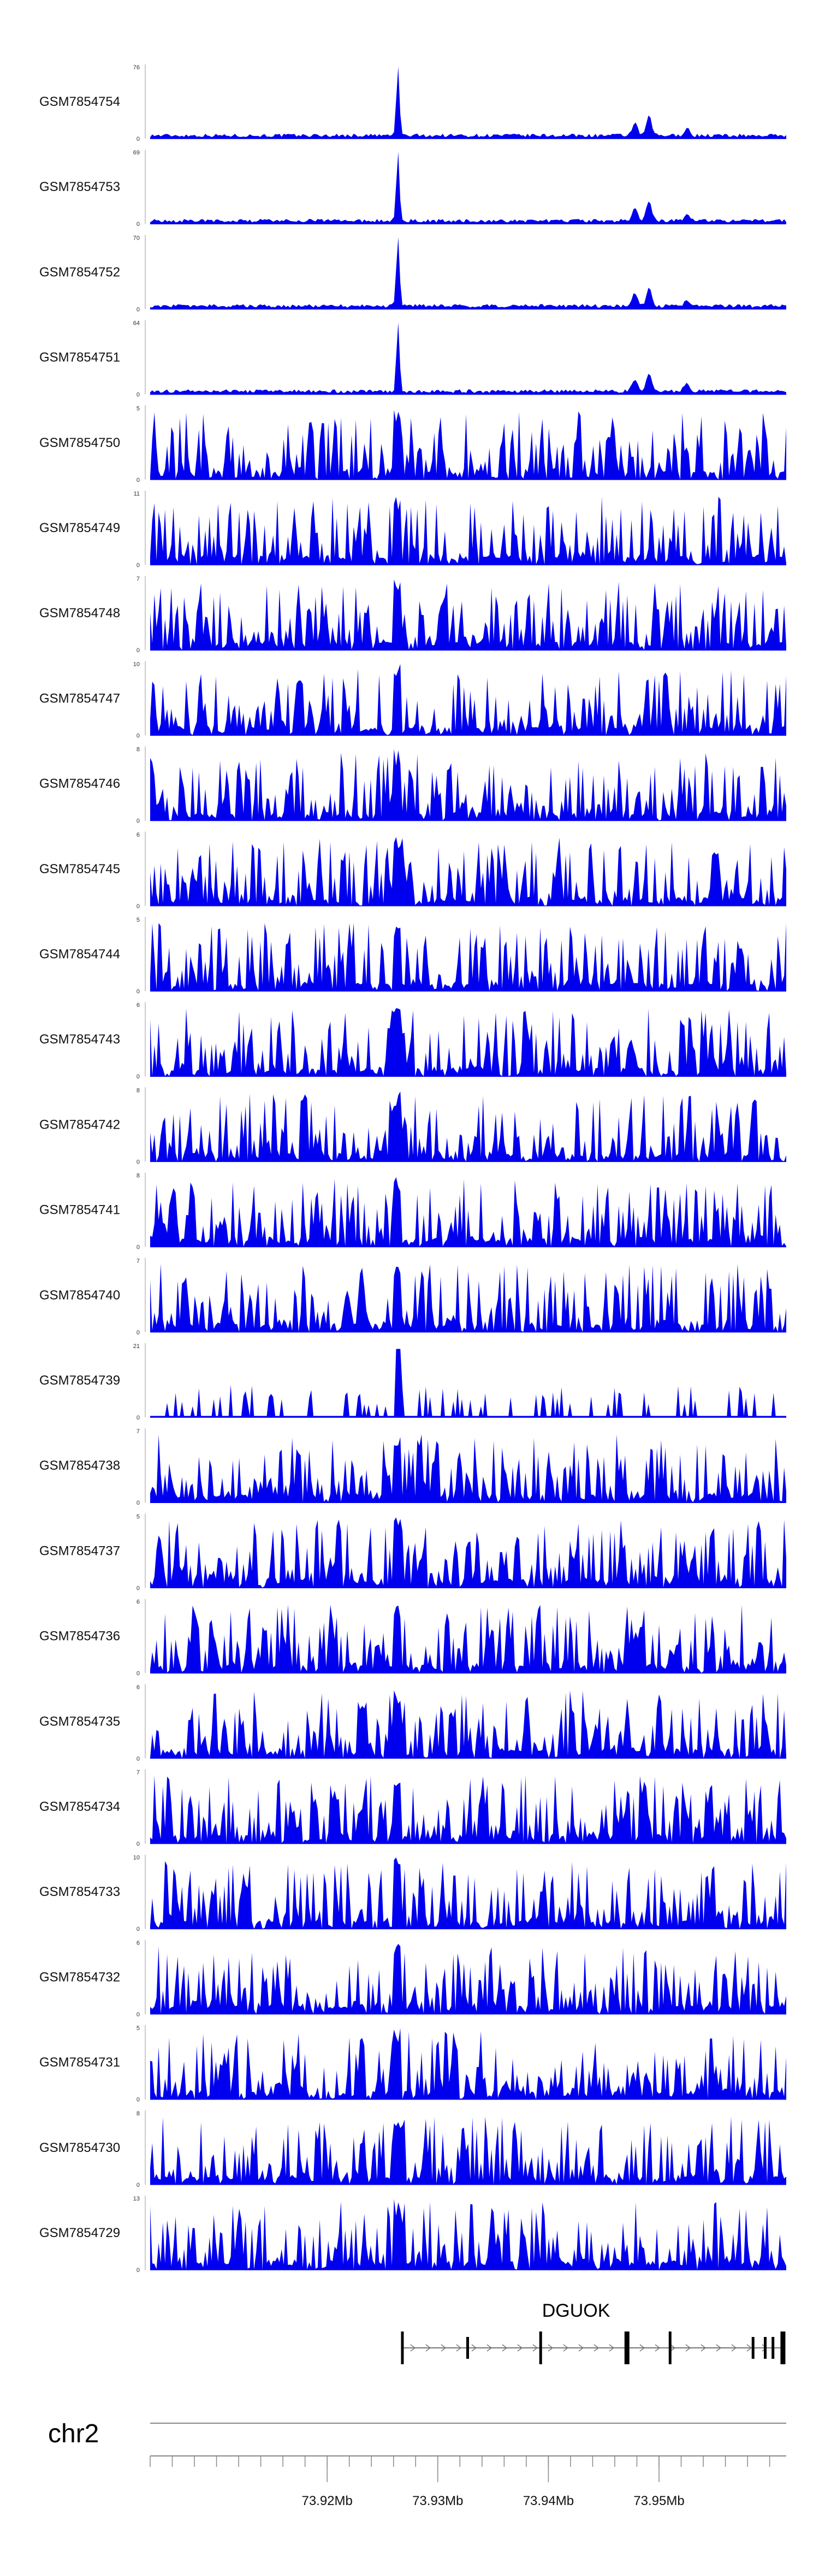 This screenshot has width=819, height=2576. What do you see at coordinates (79, 869) in the screenshot?
I see `track-label: GSM7854745` at bounding box center [79, 869].